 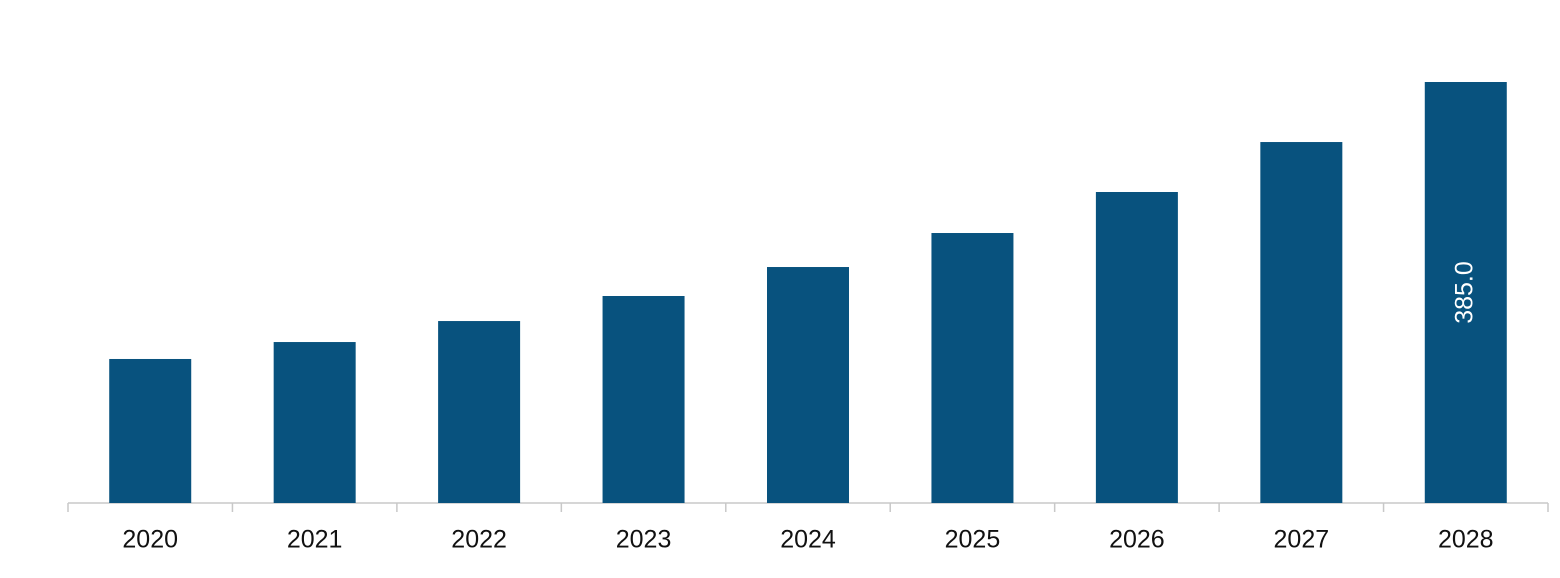 What do you see at coordinates (1466, 540) in the screenshot?
I see `x-tick-label: 2028` at bounding box center [1466, 540].